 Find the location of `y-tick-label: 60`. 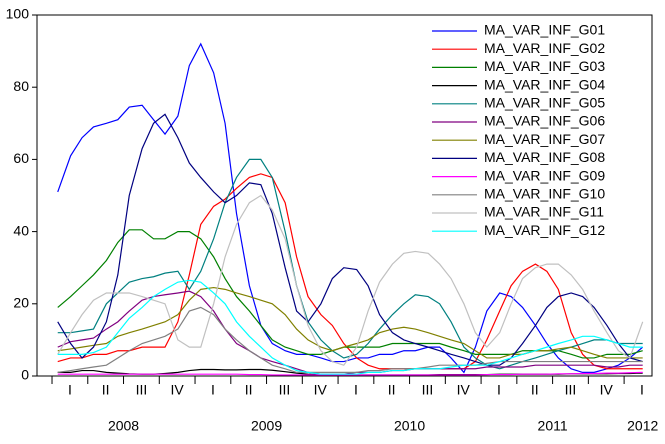

y-tick-label: 60 is located at coordinates (21, 158).